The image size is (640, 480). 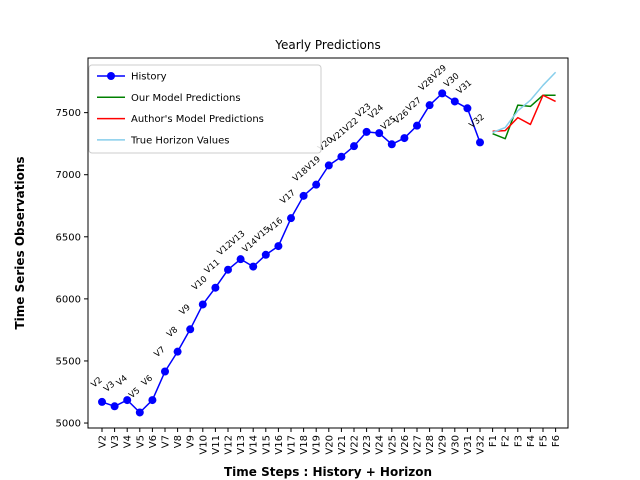 What do you see at coordinates (68, 424) in the screenshot?
I see `y-tick-label: 5000` at bounding box center [68, 424].